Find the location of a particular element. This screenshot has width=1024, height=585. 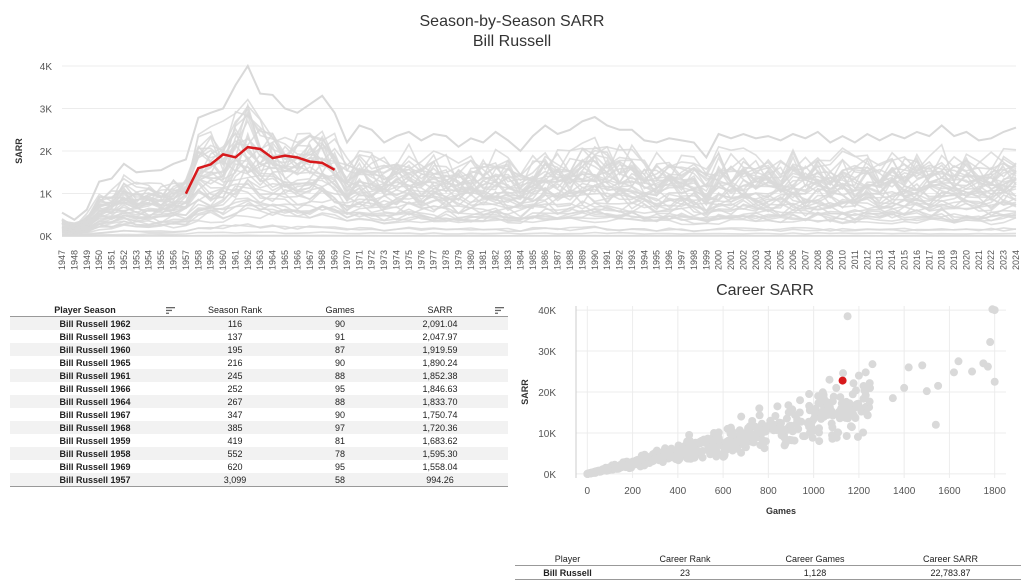

highlight-point is located at coordinates (842, 380).